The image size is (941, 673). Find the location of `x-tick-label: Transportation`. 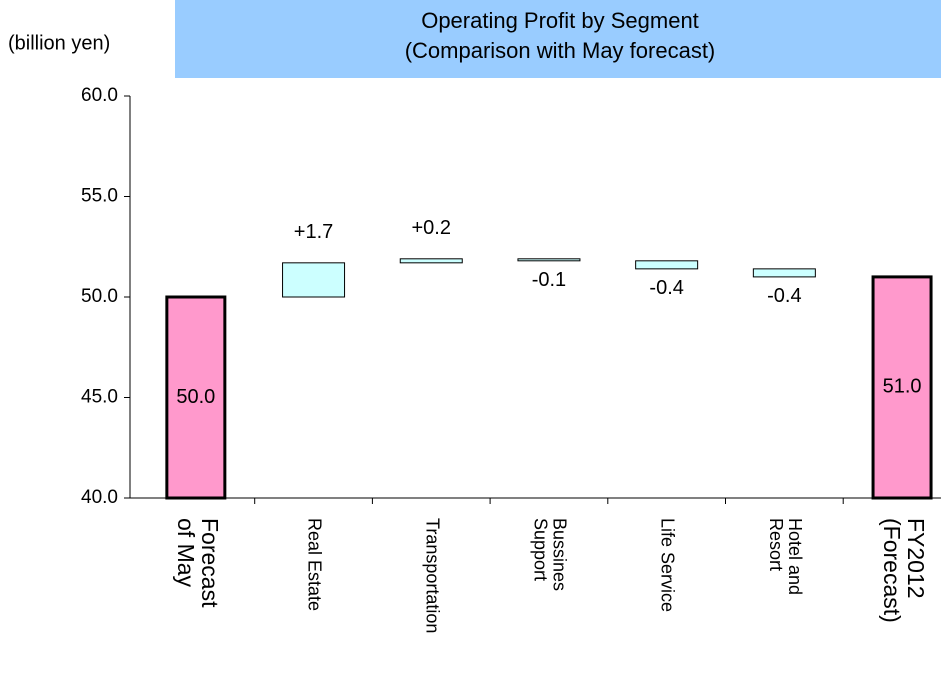

x-tick-label: Transportation is located at coordinates (433, 575).